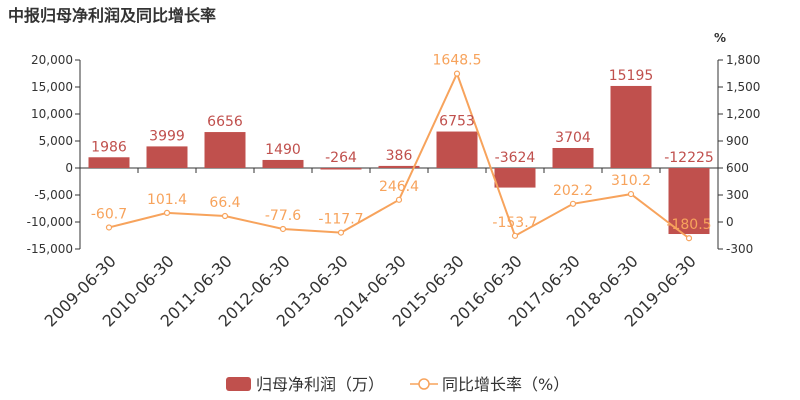 The height and width of the screenshot is (400, 800). Describe the element at coordinates (52, 114) in the screenshot. I see `y-left-tick-label: 10,000` at that location.